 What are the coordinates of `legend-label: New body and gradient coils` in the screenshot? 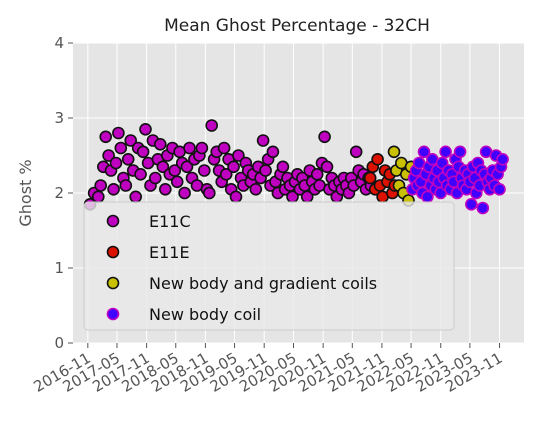 It's located at (263, 283).